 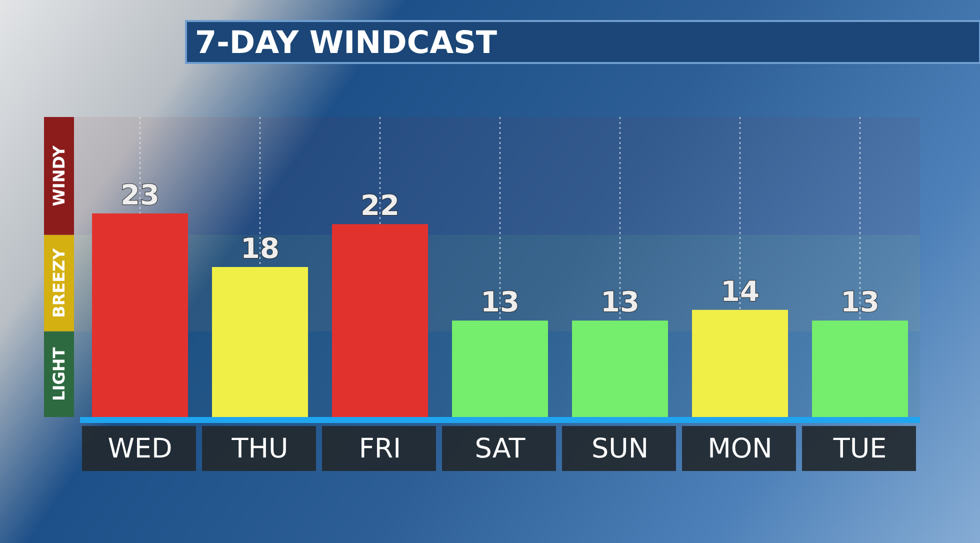 What do you see at coordinates (620, 449) in the screenshot?
I see `x-tick-label: SUN` at bounding box center [620, 449].